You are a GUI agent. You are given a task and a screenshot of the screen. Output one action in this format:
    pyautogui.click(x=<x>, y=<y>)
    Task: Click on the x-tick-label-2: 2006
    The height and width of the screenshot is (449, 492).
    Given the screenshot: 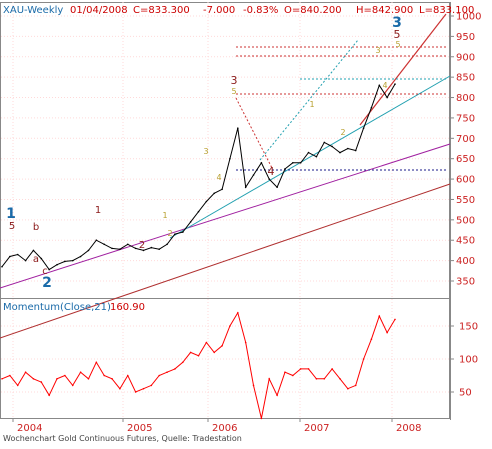 What is the action you would take?
    pyautogui.click(x=224, y=428)
    